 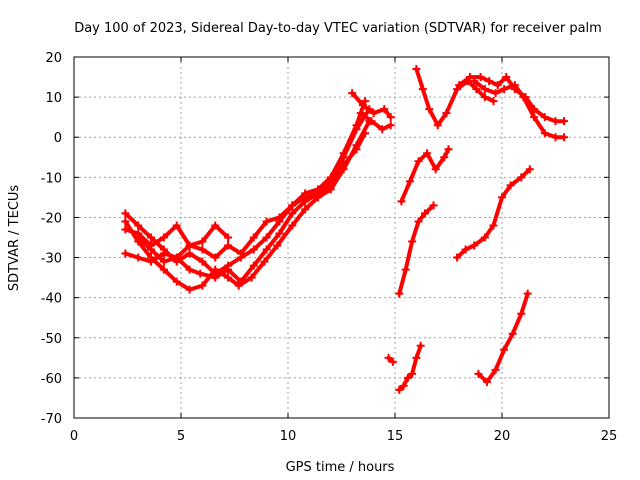 I want to click on y-axis-label: SDTVAR / TECUs, so click(x=14, y=238).